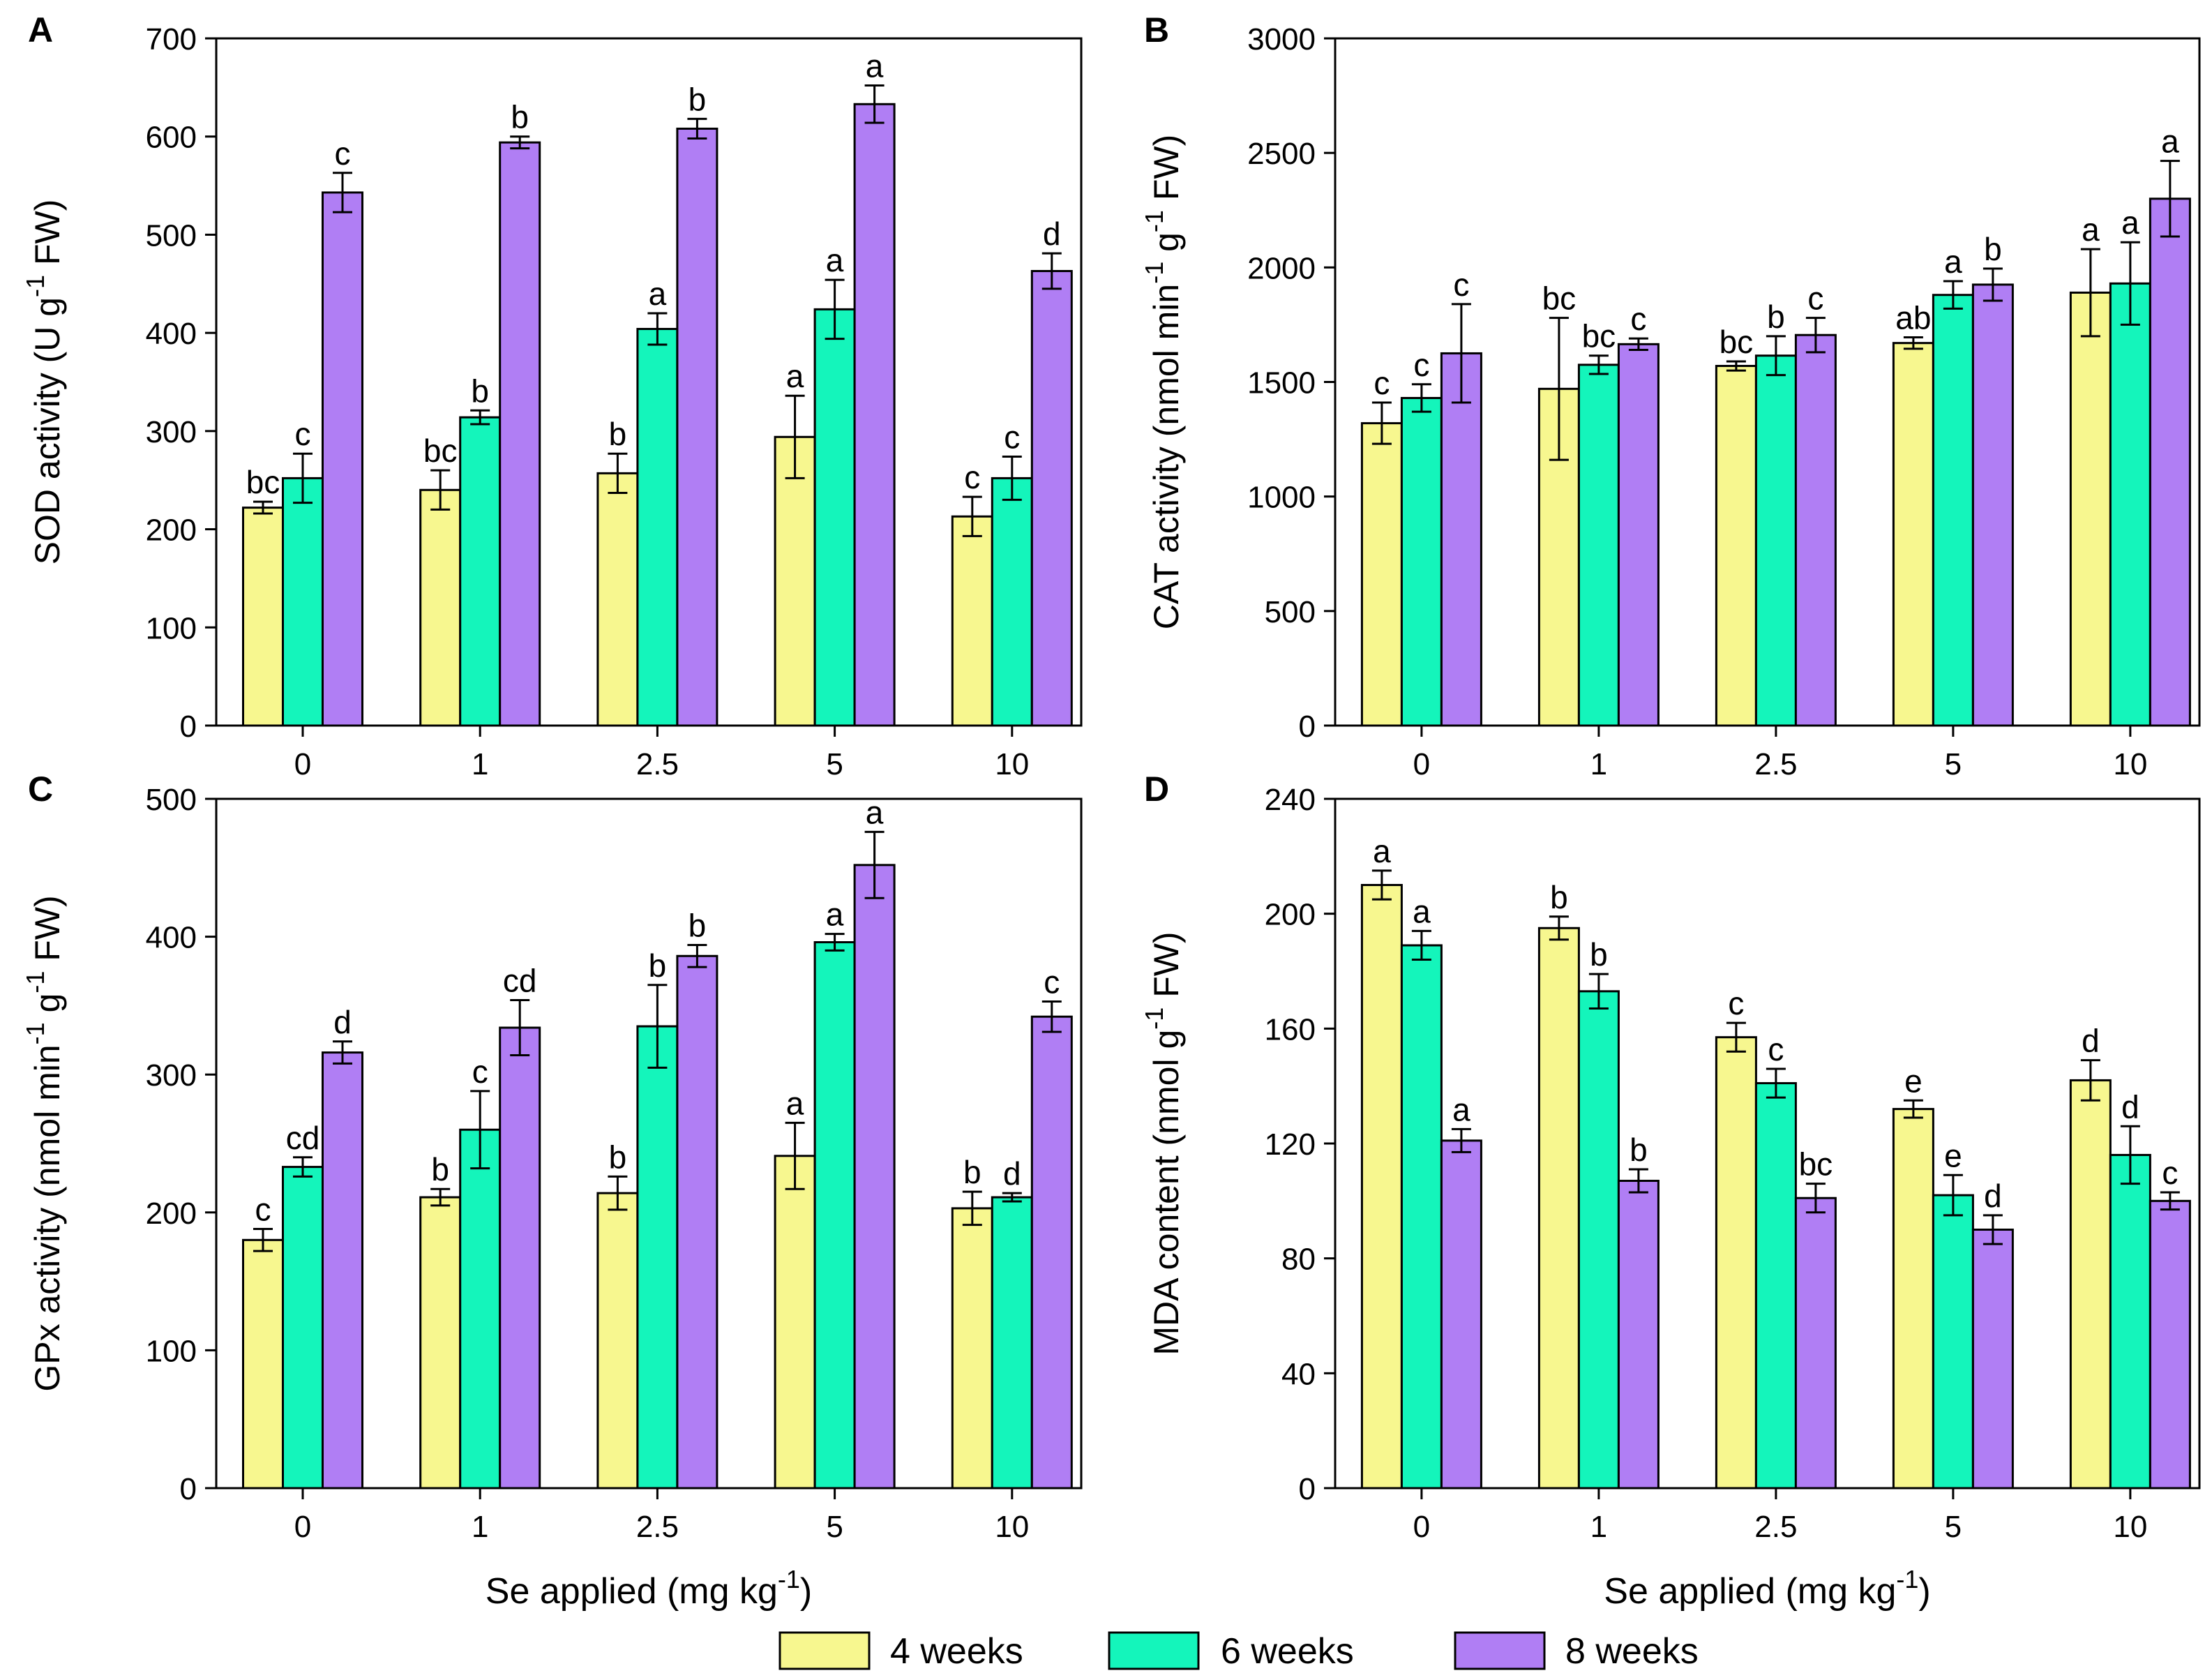 Image resolution: width=2212 pixels, height=1680 pixels. What do you see at coordinates (1913, 1081) in the screenshot?
I see `significance-letter: e` at bounding box center [1913, 1081].